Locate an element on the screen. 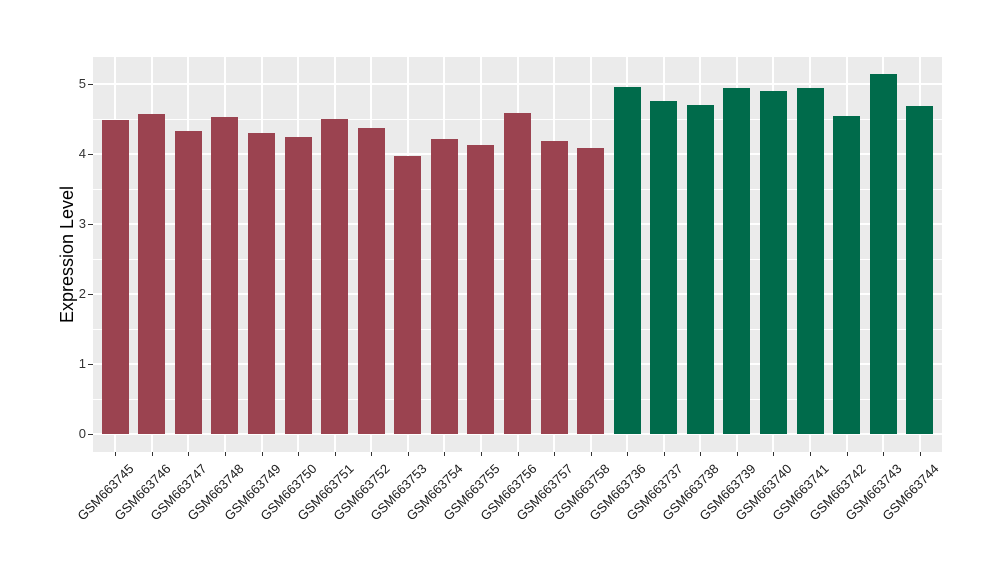 Image resolution: width=1000 pixels, height=580 pixels. bar-GSM663740 is located at coordinates (773, 262).